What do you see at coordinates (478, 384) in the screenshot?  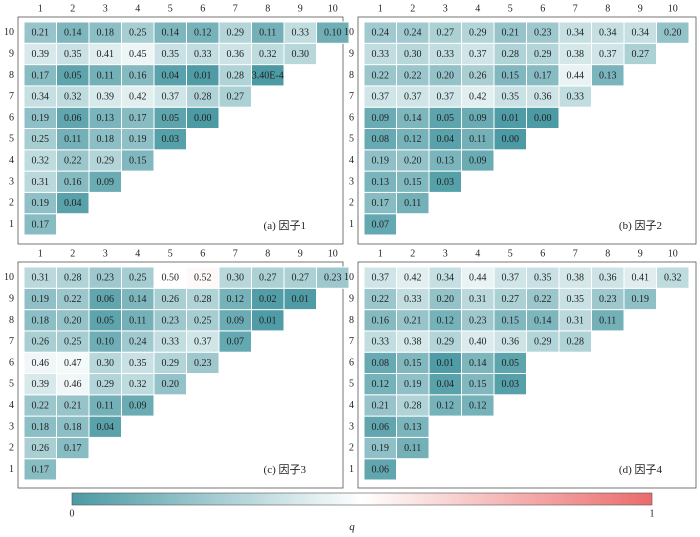 I see `cell-value-label: 0.15` at bounding box center [478, 384].